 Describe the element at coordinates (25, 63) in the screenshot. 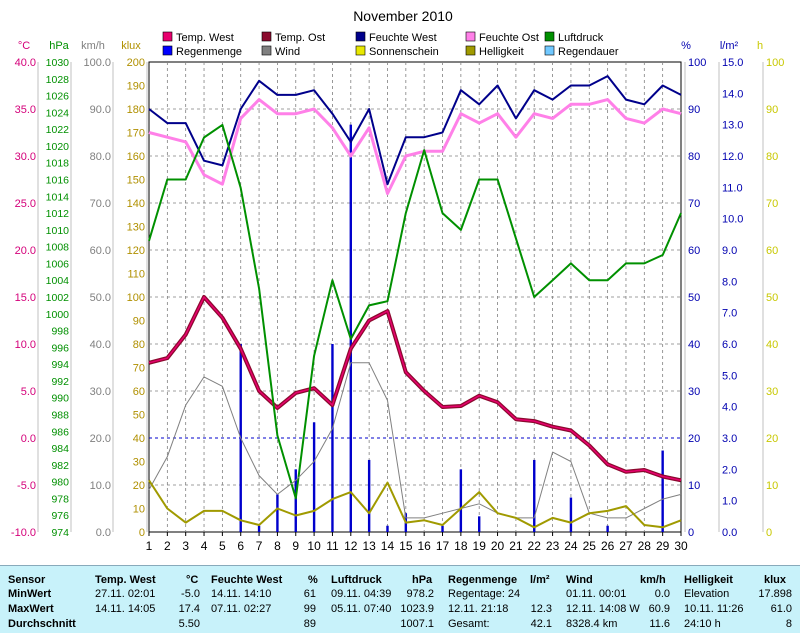

I see `temp_c-tick-label: 40.0` at that location.